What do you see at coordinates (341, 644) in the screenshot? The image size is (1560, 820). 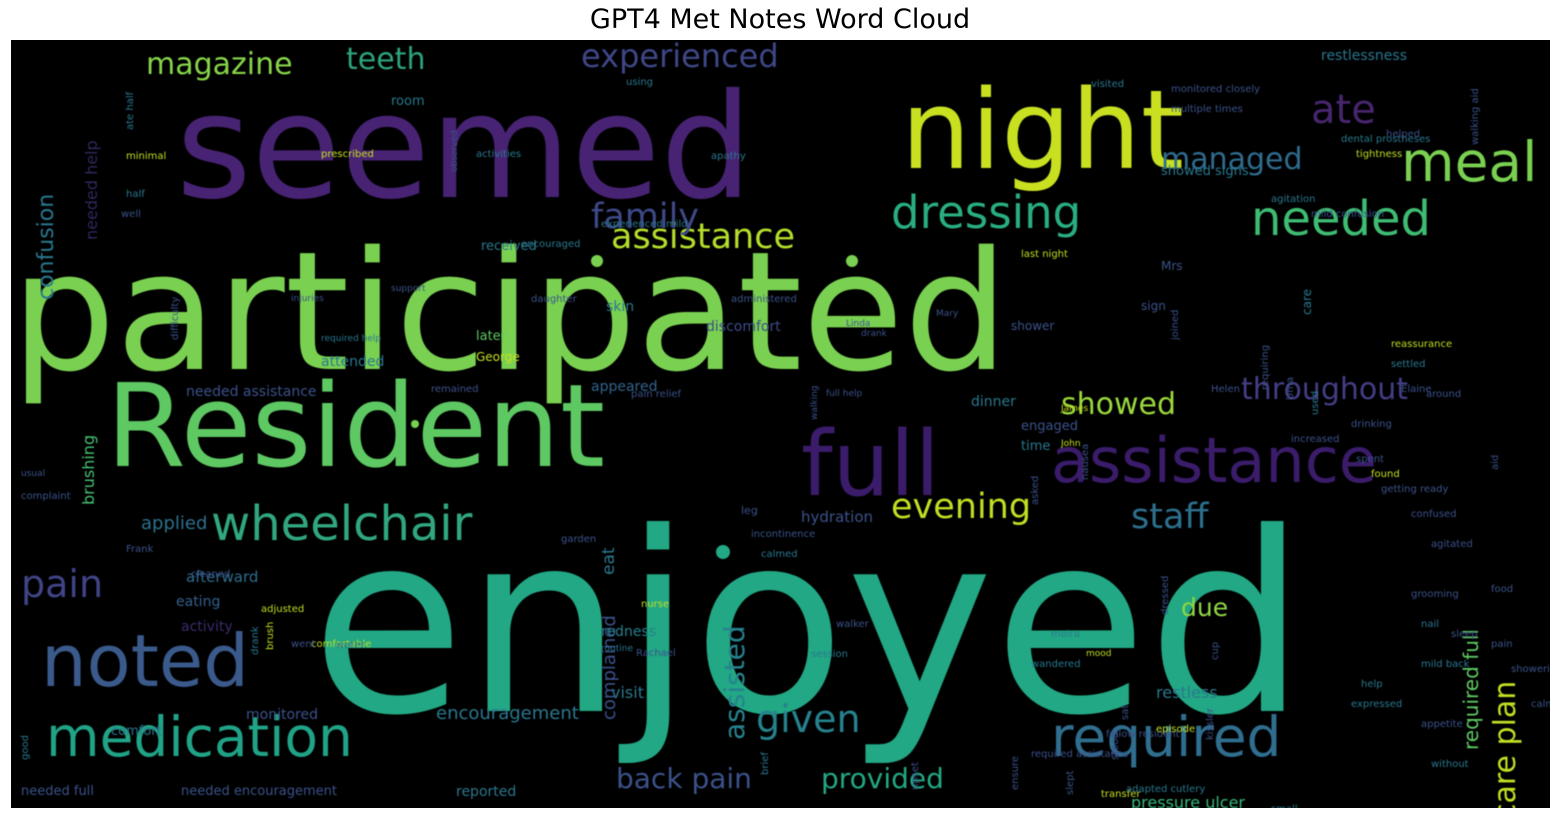 I see `word-comfortable: comfortable` at bounding box center [341, 644].